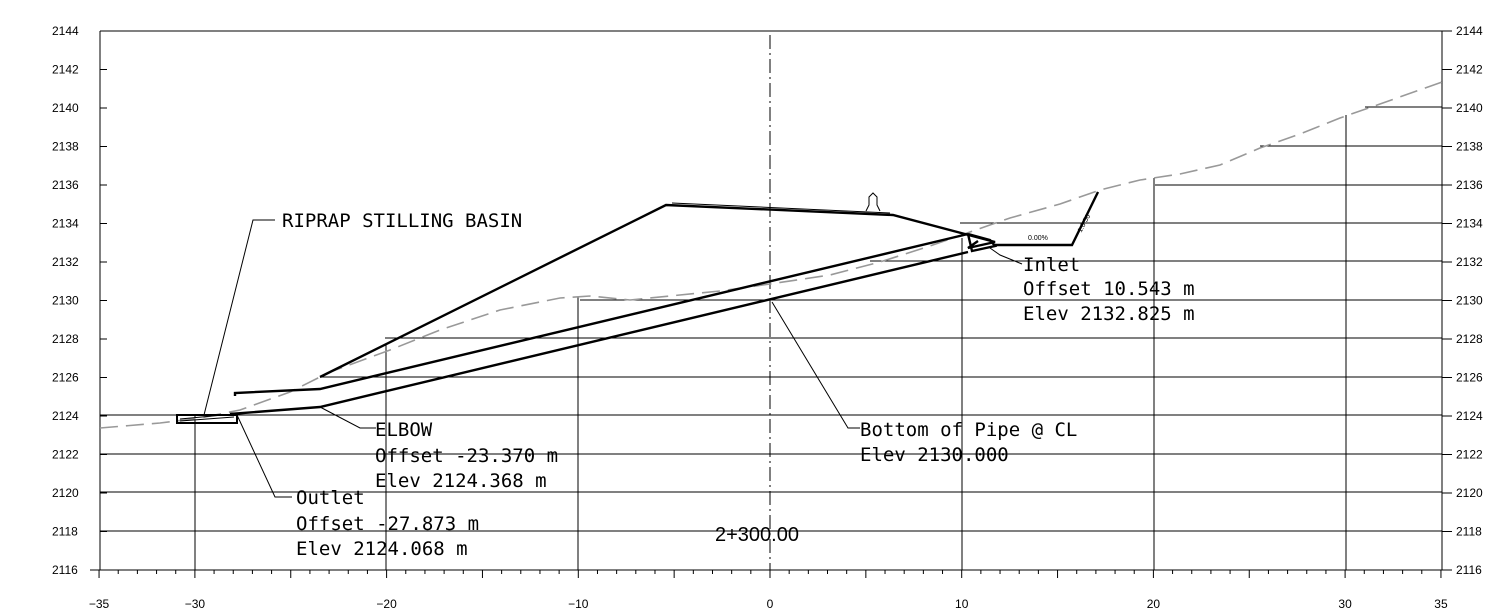  I want to click on right-axis-ticks, so click(1447, 300).